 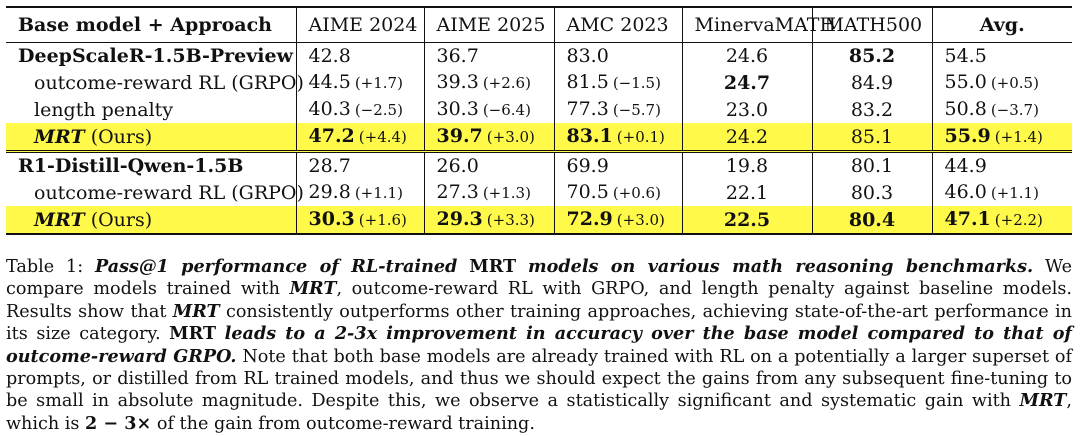 I want to click on header-math500: MATH500, so click(x=871, y=24).